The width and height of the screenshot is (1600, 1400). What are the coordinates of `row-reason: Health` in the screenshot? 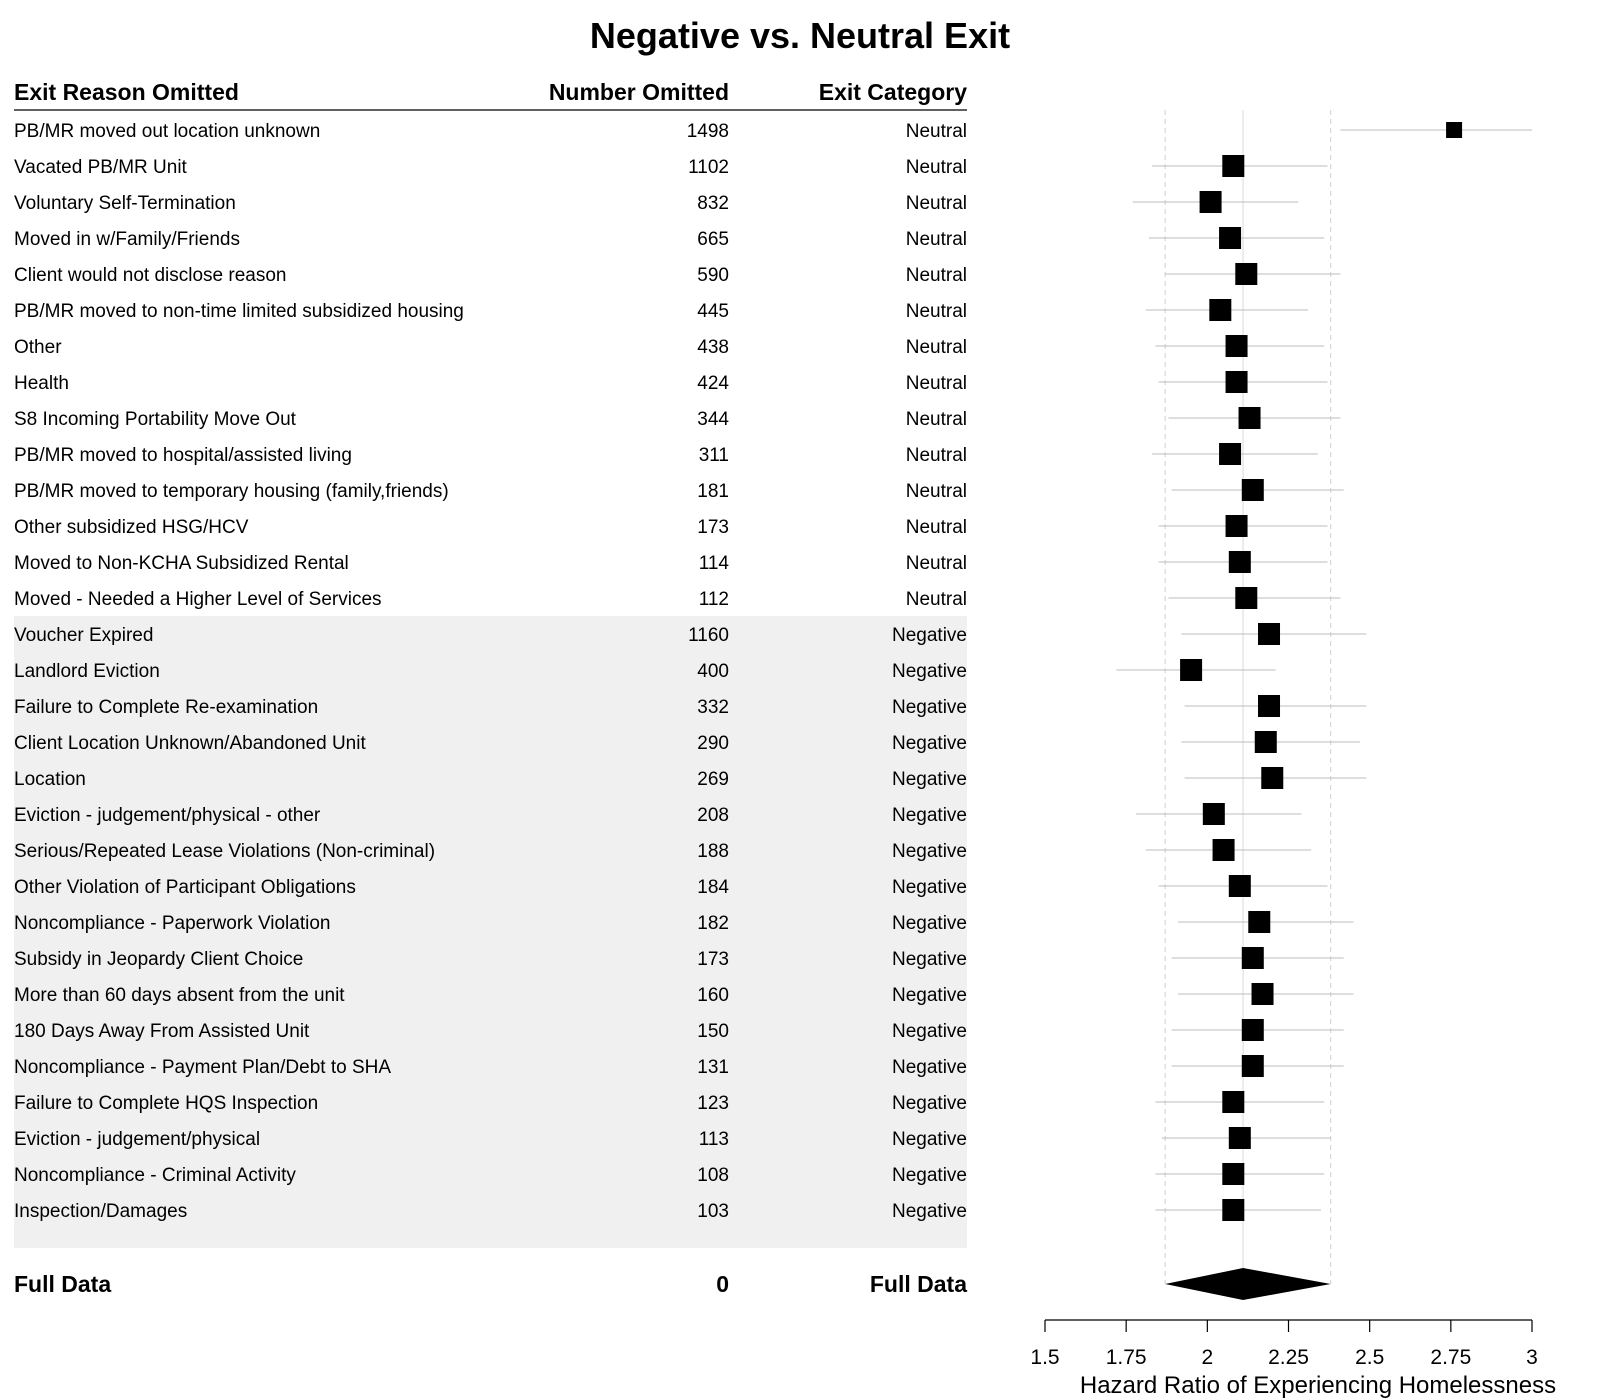 It's located at (41, 383).